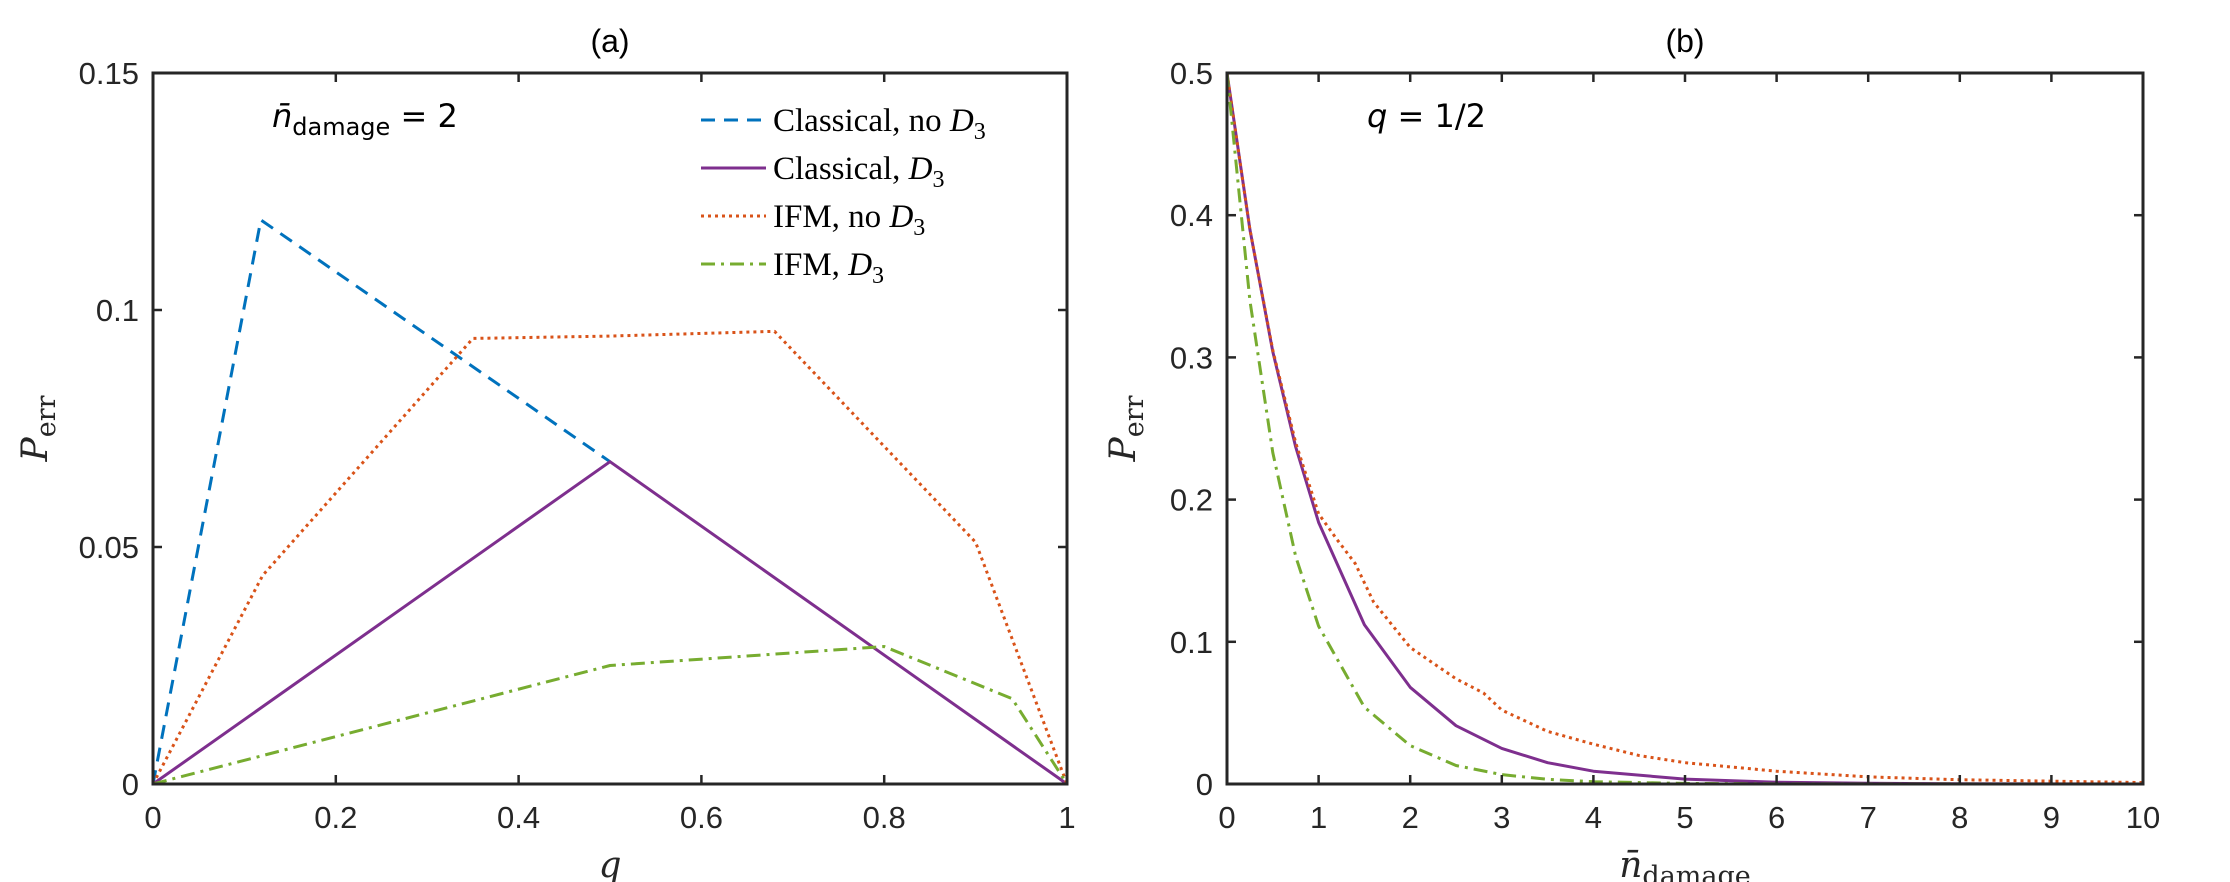 This screenshot has width=2230, height=882. Describe the element at coordinates (1684, 41) in the screenshot. I see `panel-b-title: (b)` at that location.